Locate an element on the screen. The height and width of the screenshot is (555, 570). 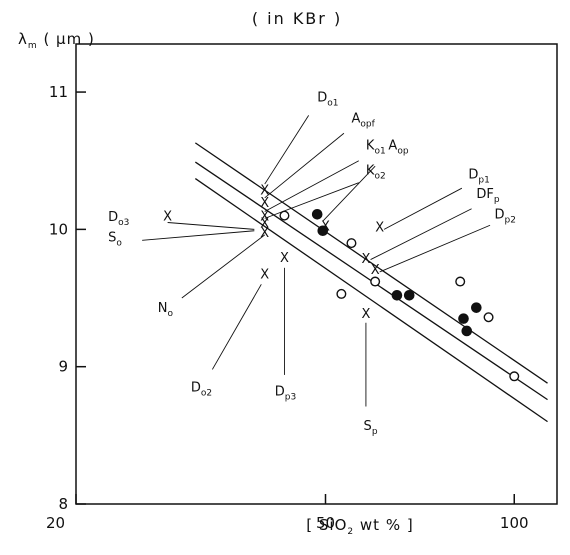
annotation-label: Do3 is located at coordinates (118, 219).